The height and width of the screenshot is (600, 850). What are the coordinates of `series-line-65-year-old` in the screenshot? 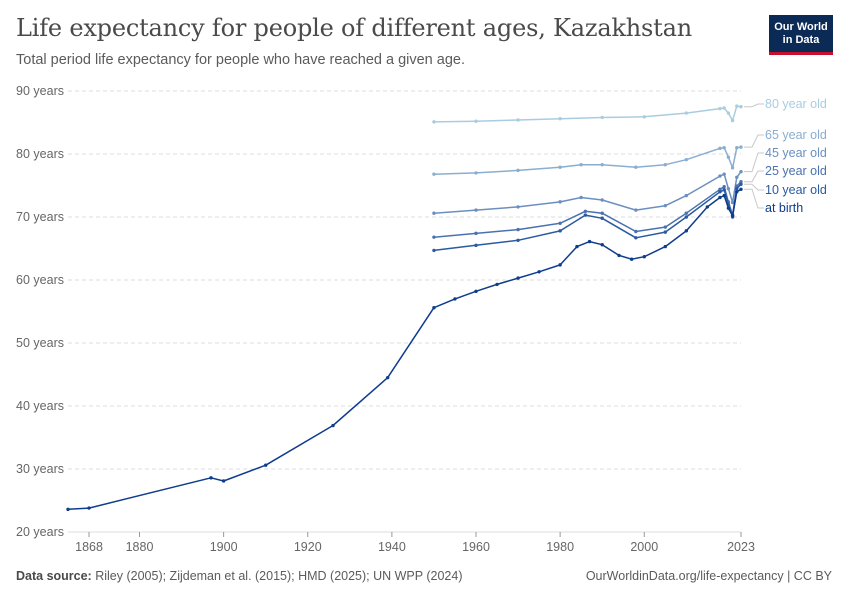 It's located at (587, 160).